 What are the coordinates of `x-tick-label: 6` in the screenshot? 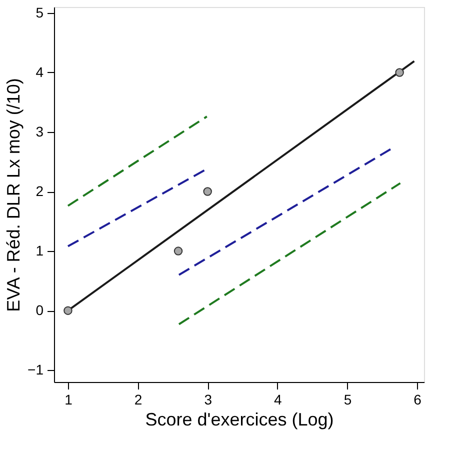 It's located at (418, 400).